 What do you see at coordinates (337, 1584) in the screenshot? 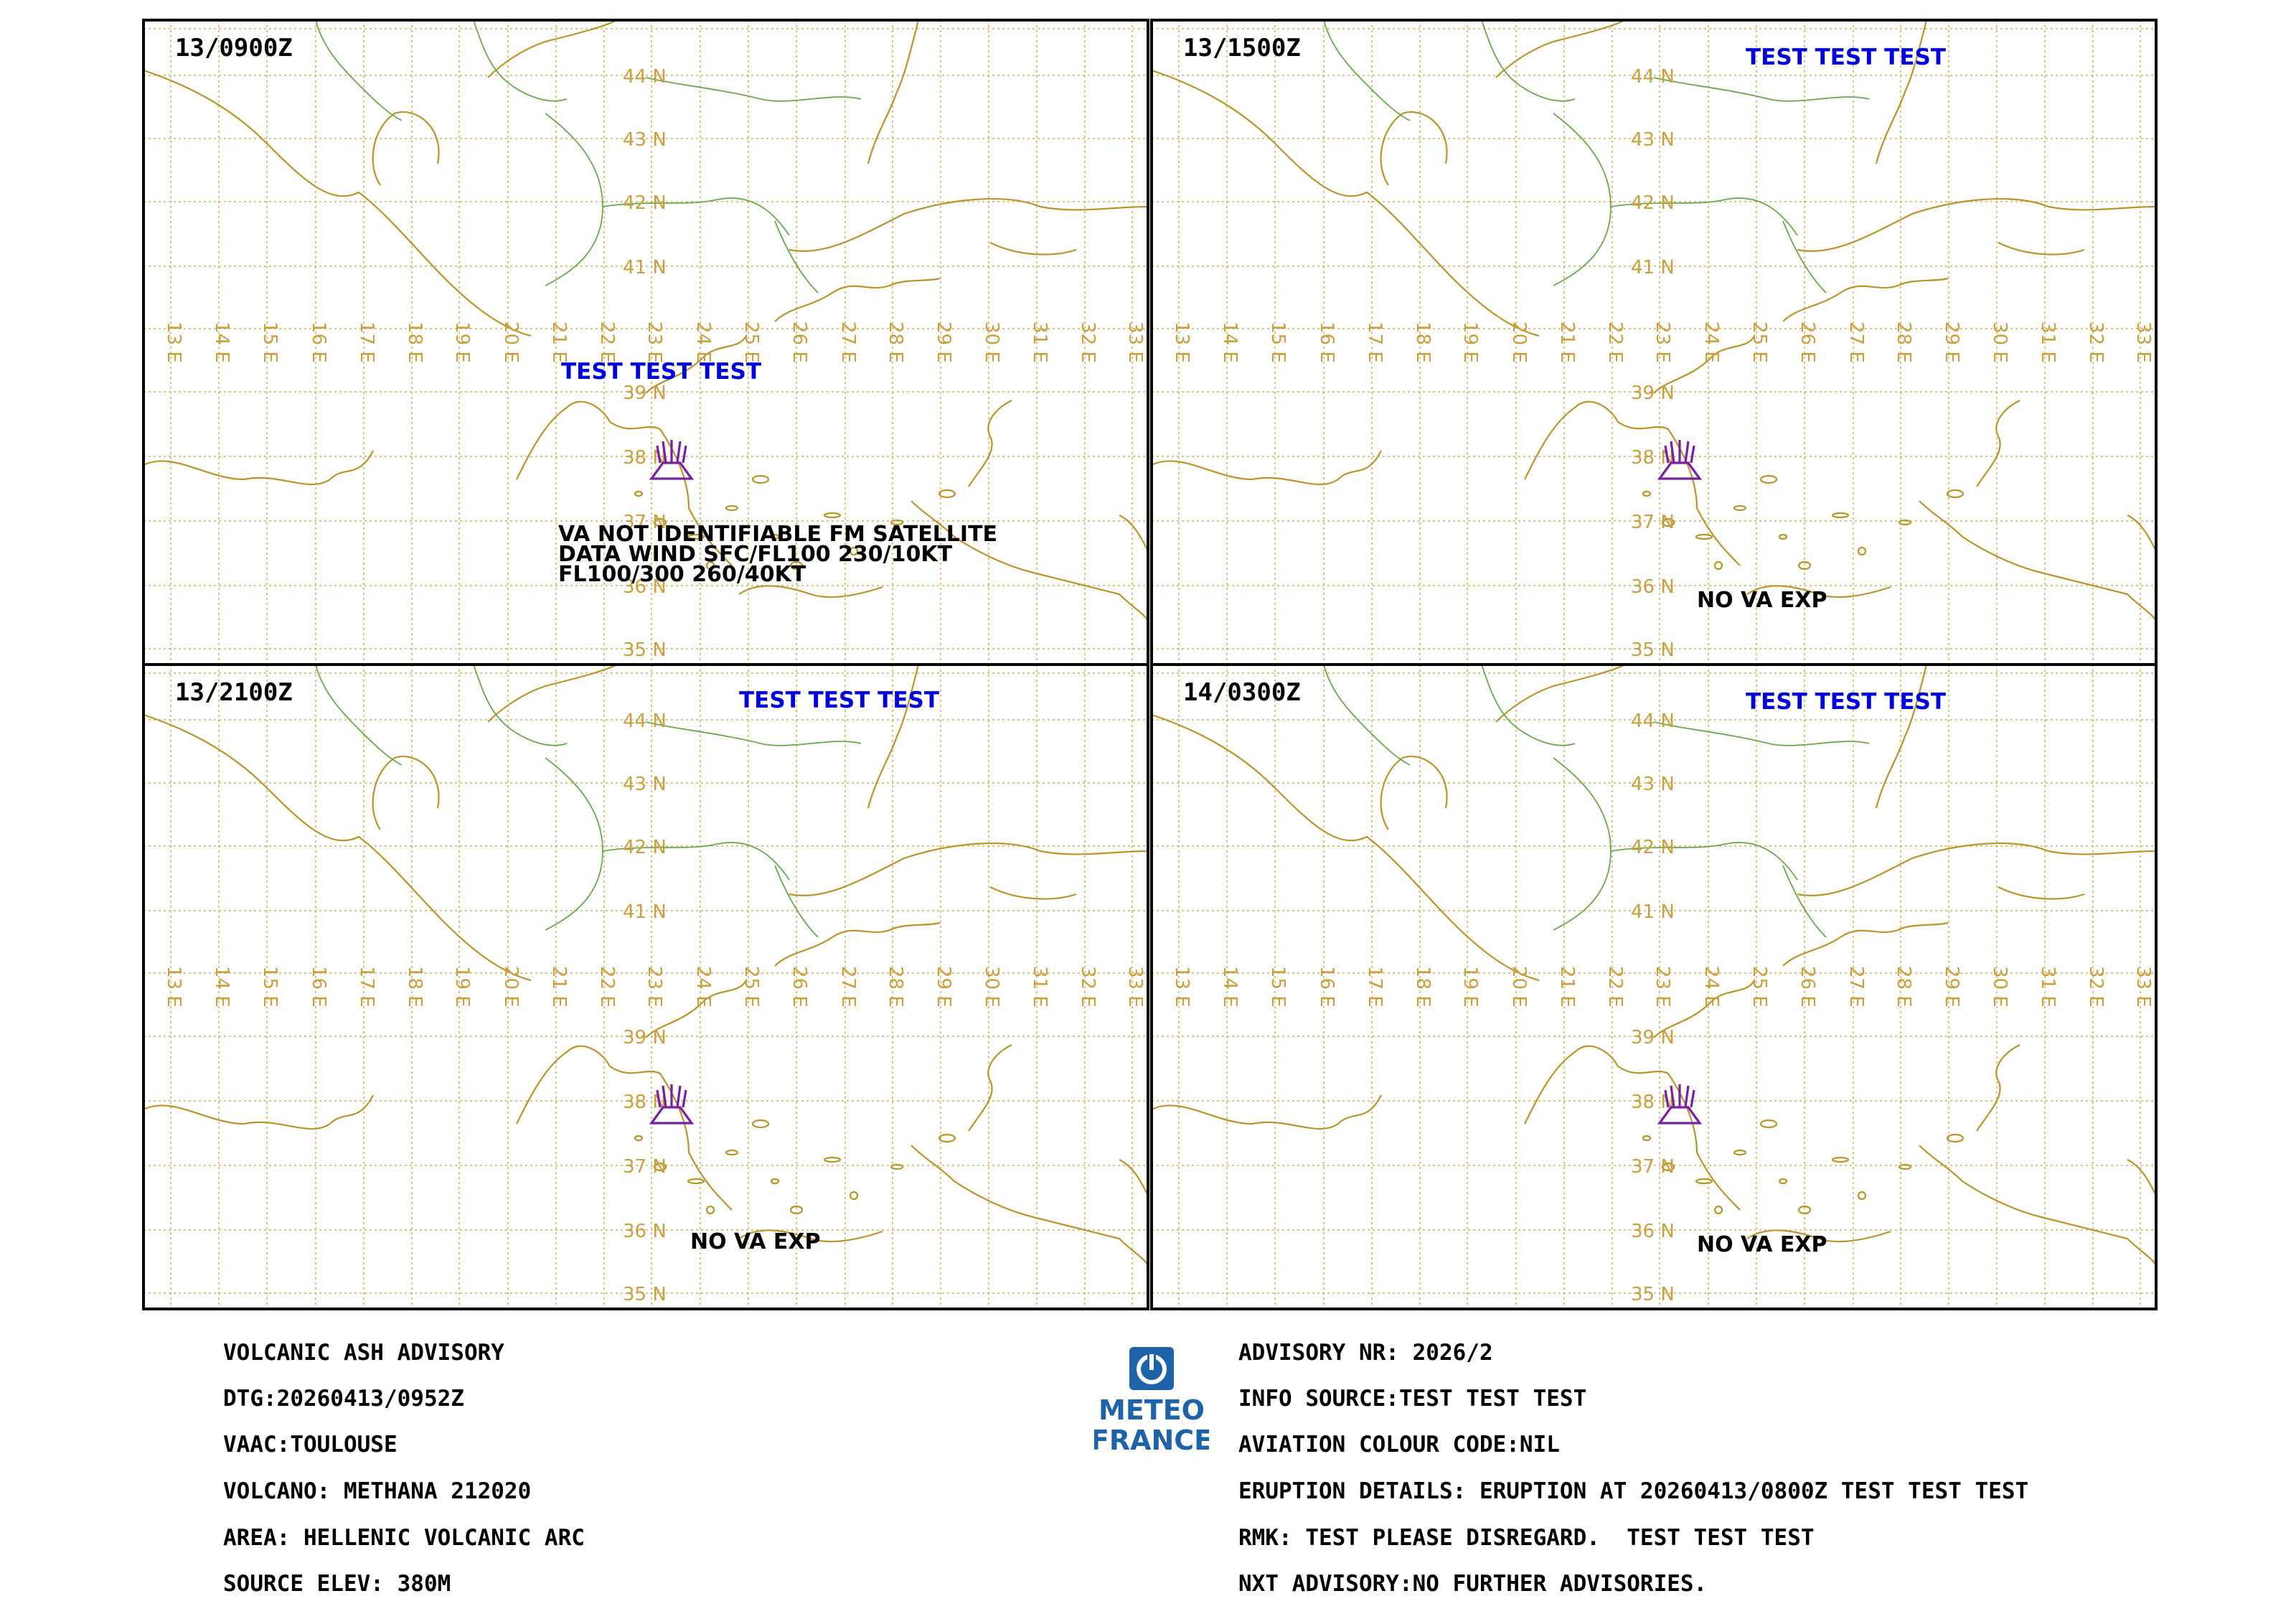
I see `advisory-source-elev: SOURCE ELEV: 380M` at bounding box center [337, 1584].